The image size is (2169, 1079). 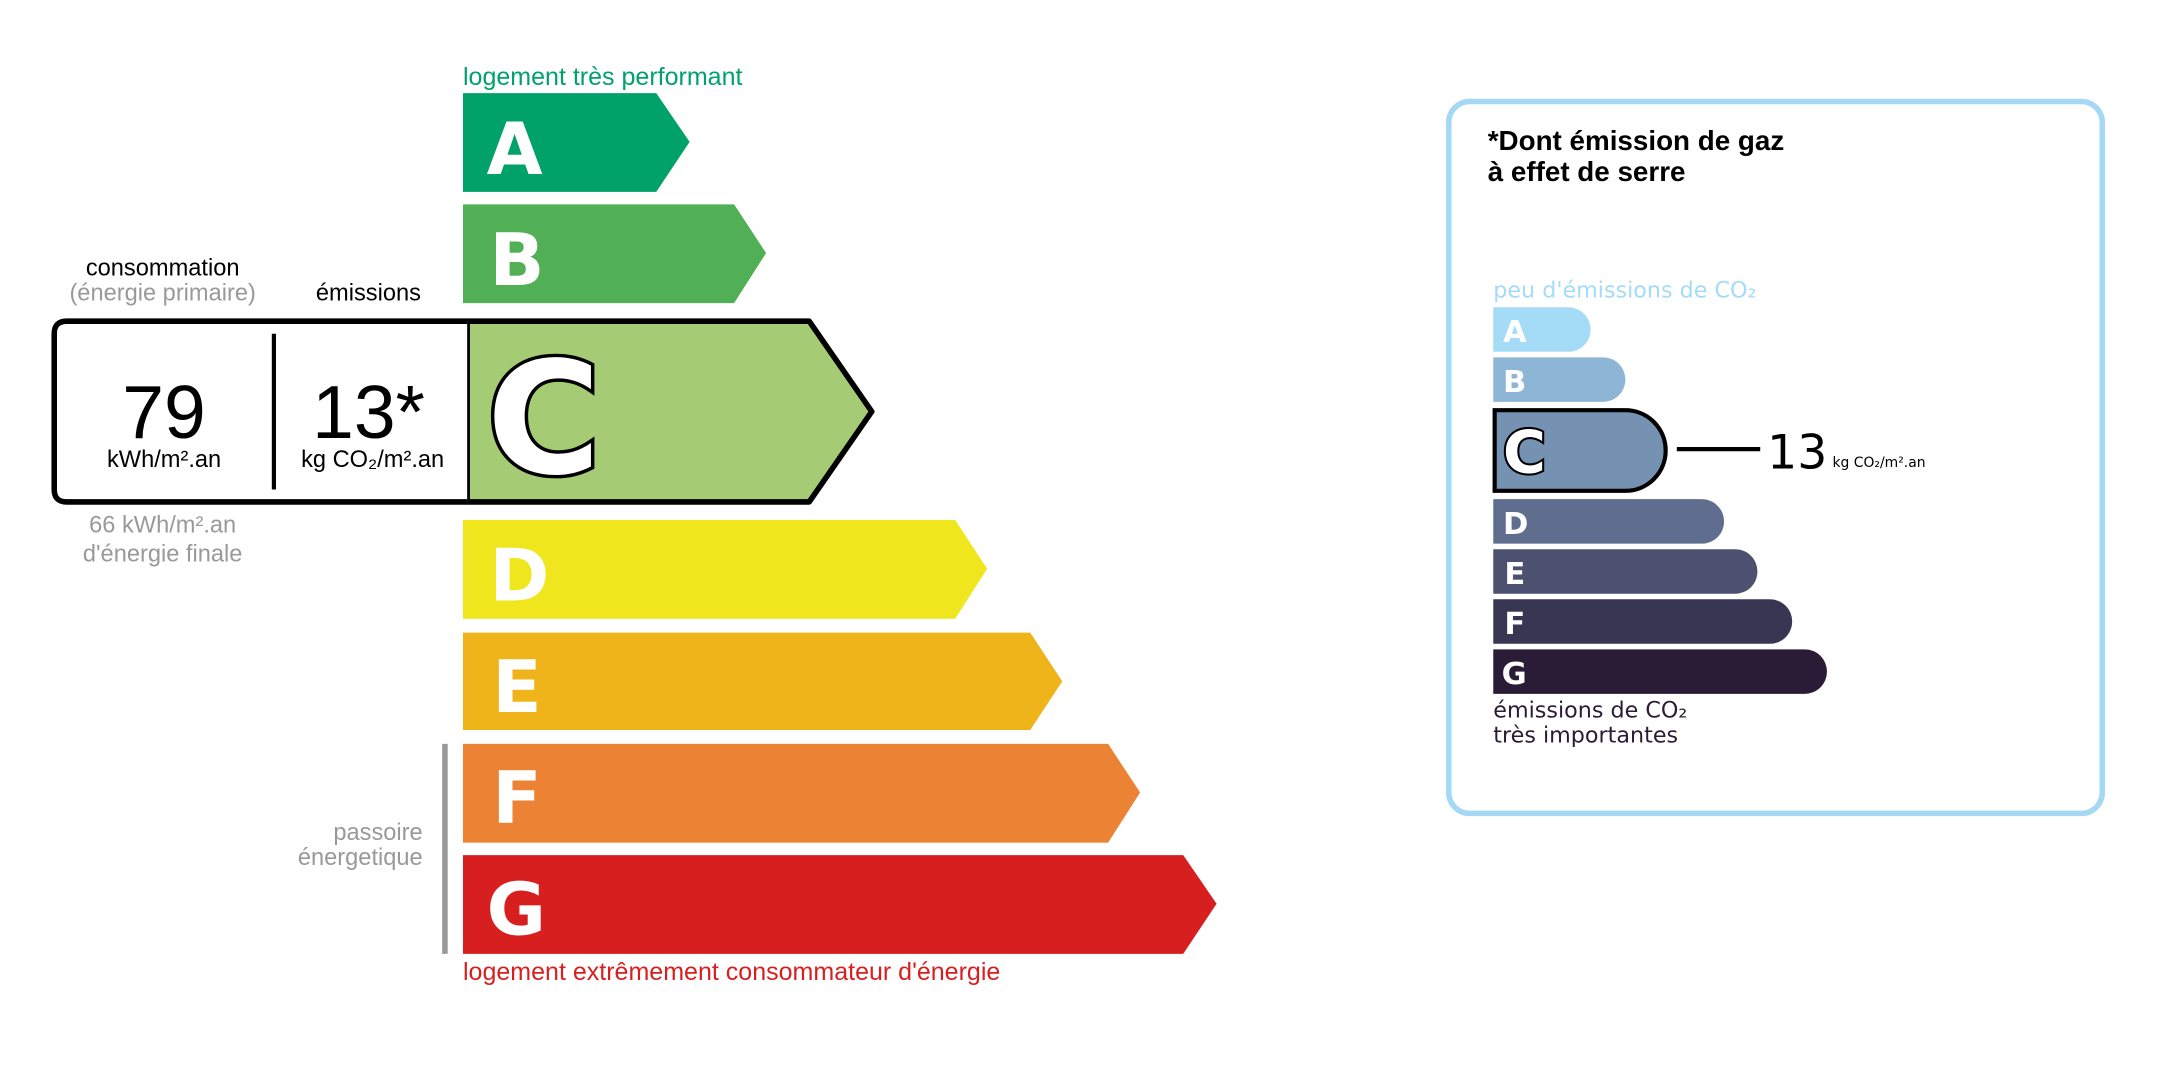 I want to click on values-box, so click(x=259, y=411).